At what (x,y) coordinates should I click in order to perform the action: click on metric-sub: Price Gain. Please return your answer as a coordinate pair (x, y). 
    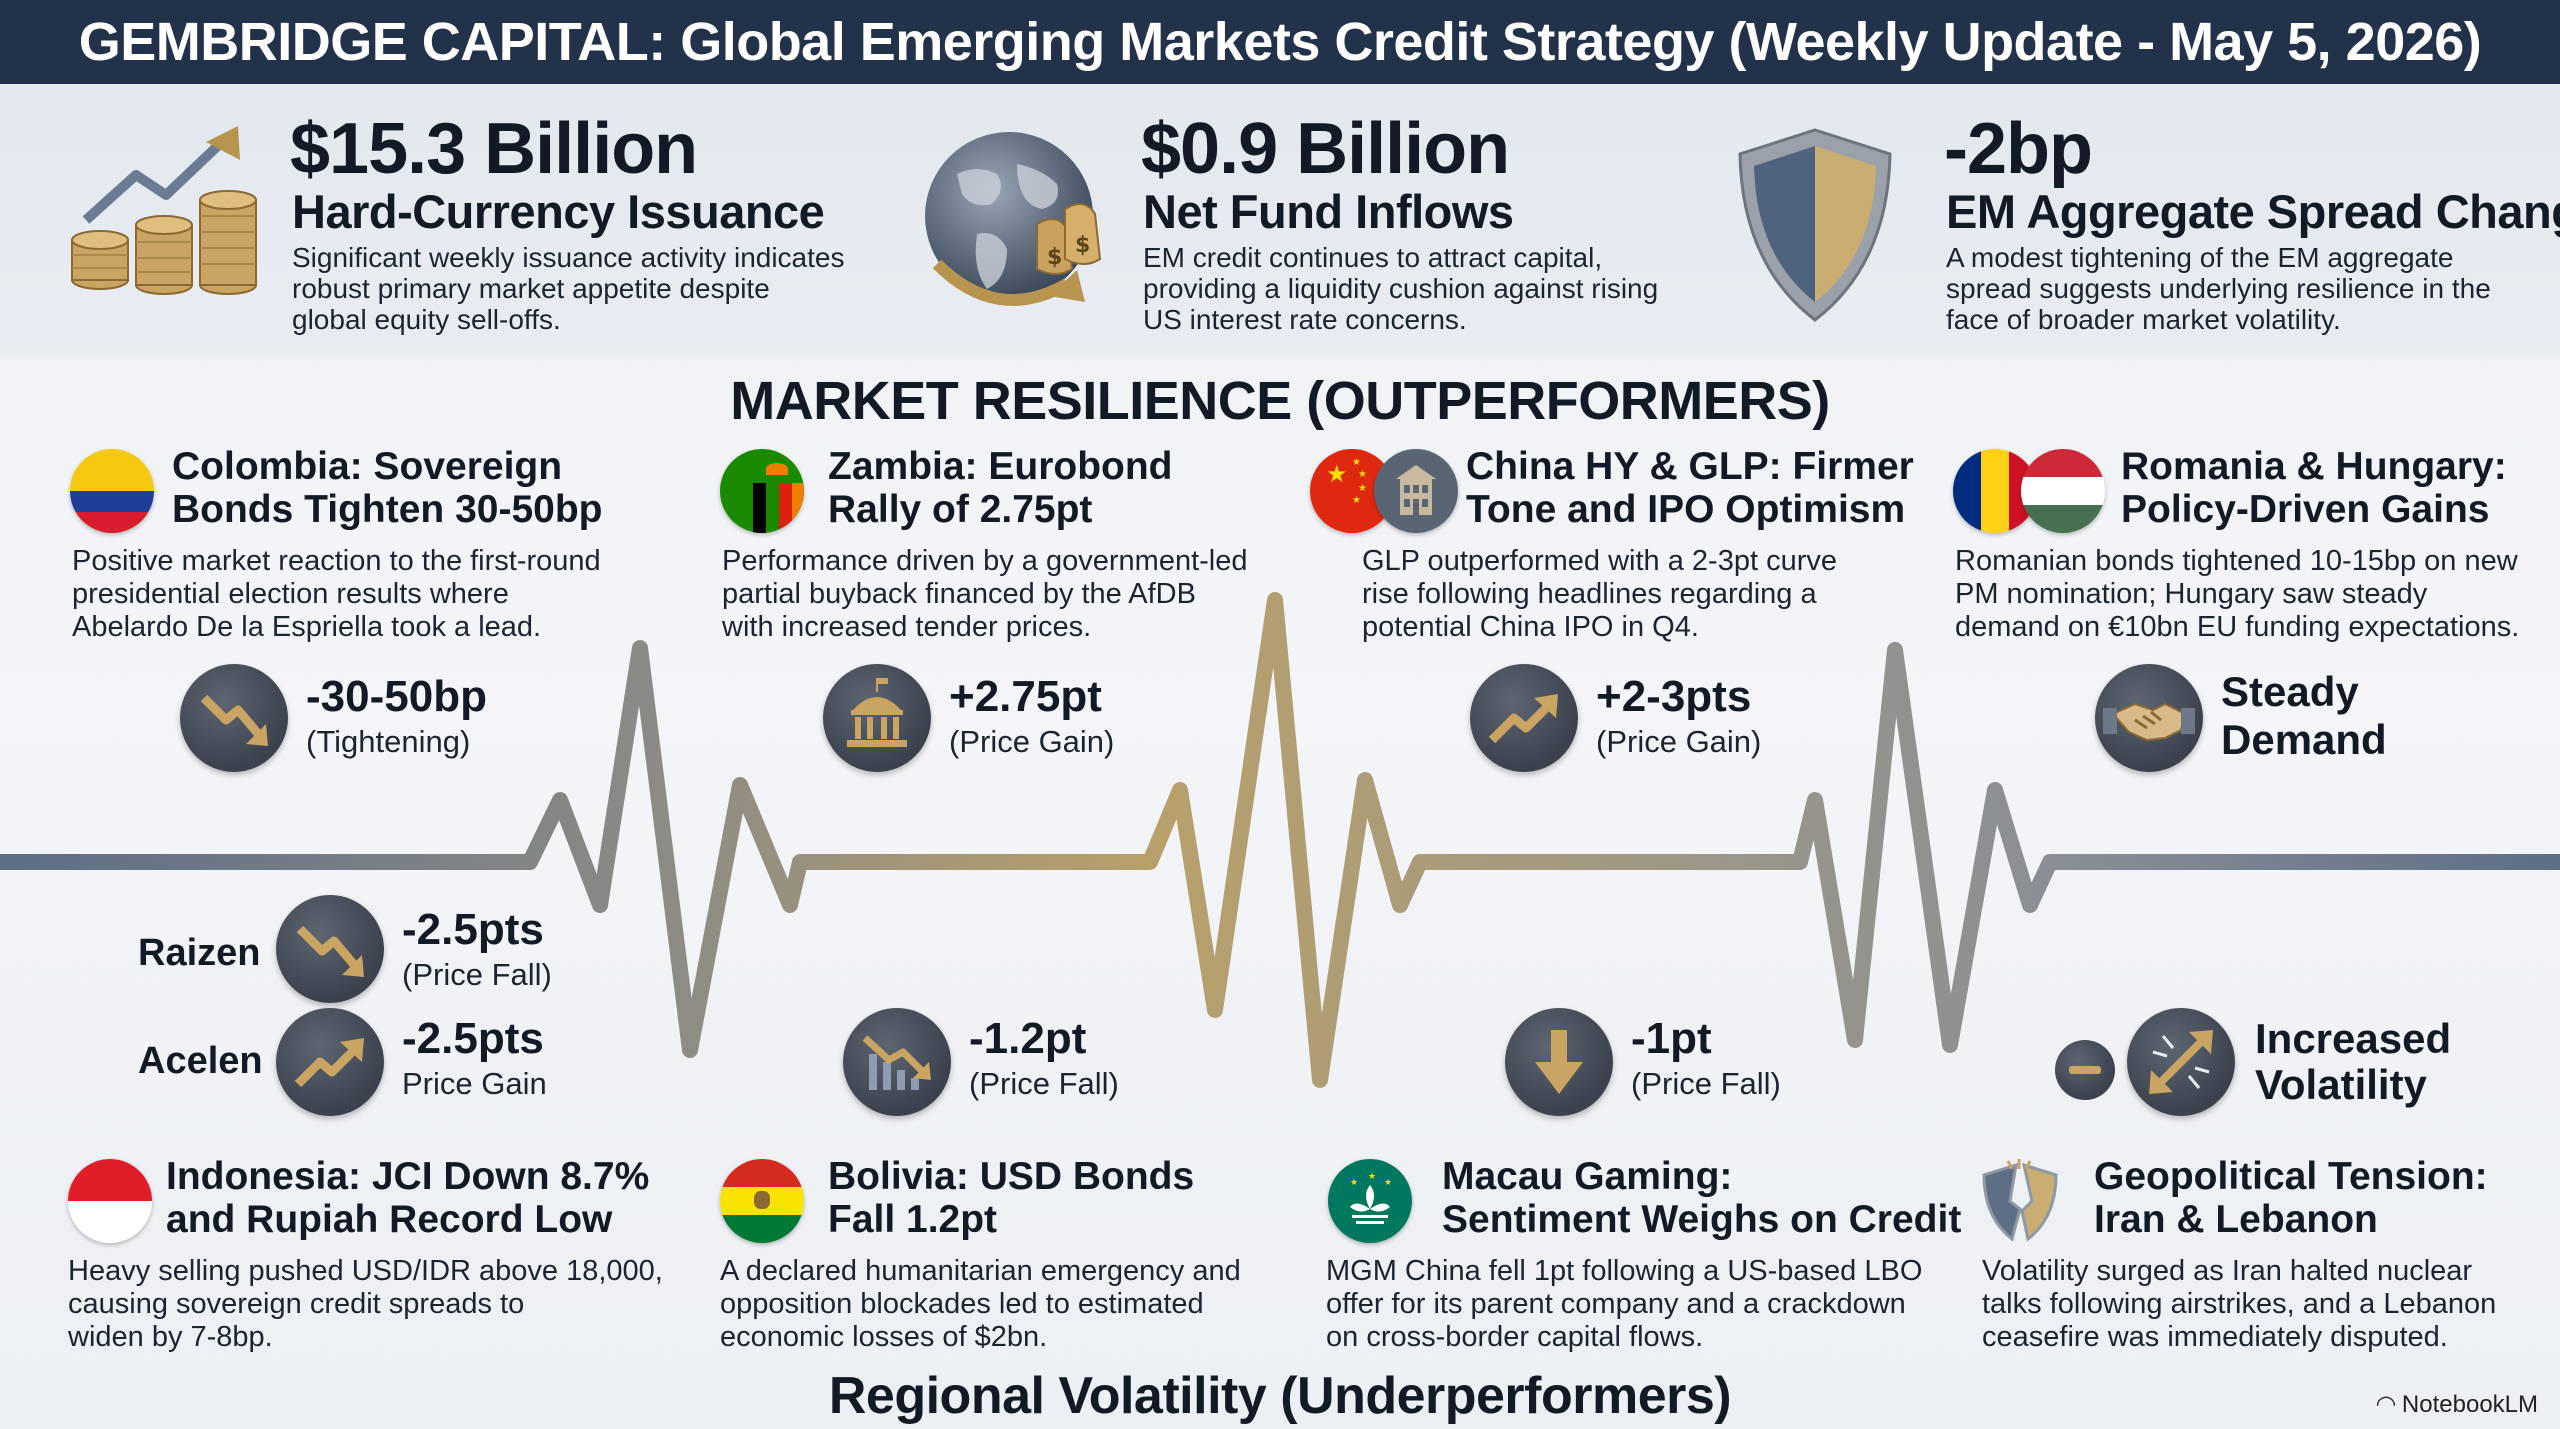
    Looking at the image, I should click on (474, 1083).